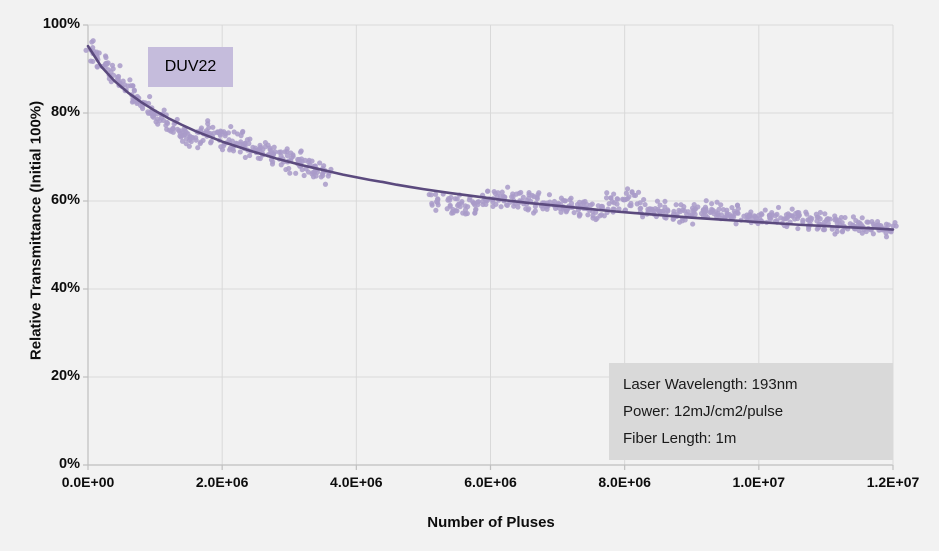  I want to click on y-tick-label: 40%, so click(65, 288).